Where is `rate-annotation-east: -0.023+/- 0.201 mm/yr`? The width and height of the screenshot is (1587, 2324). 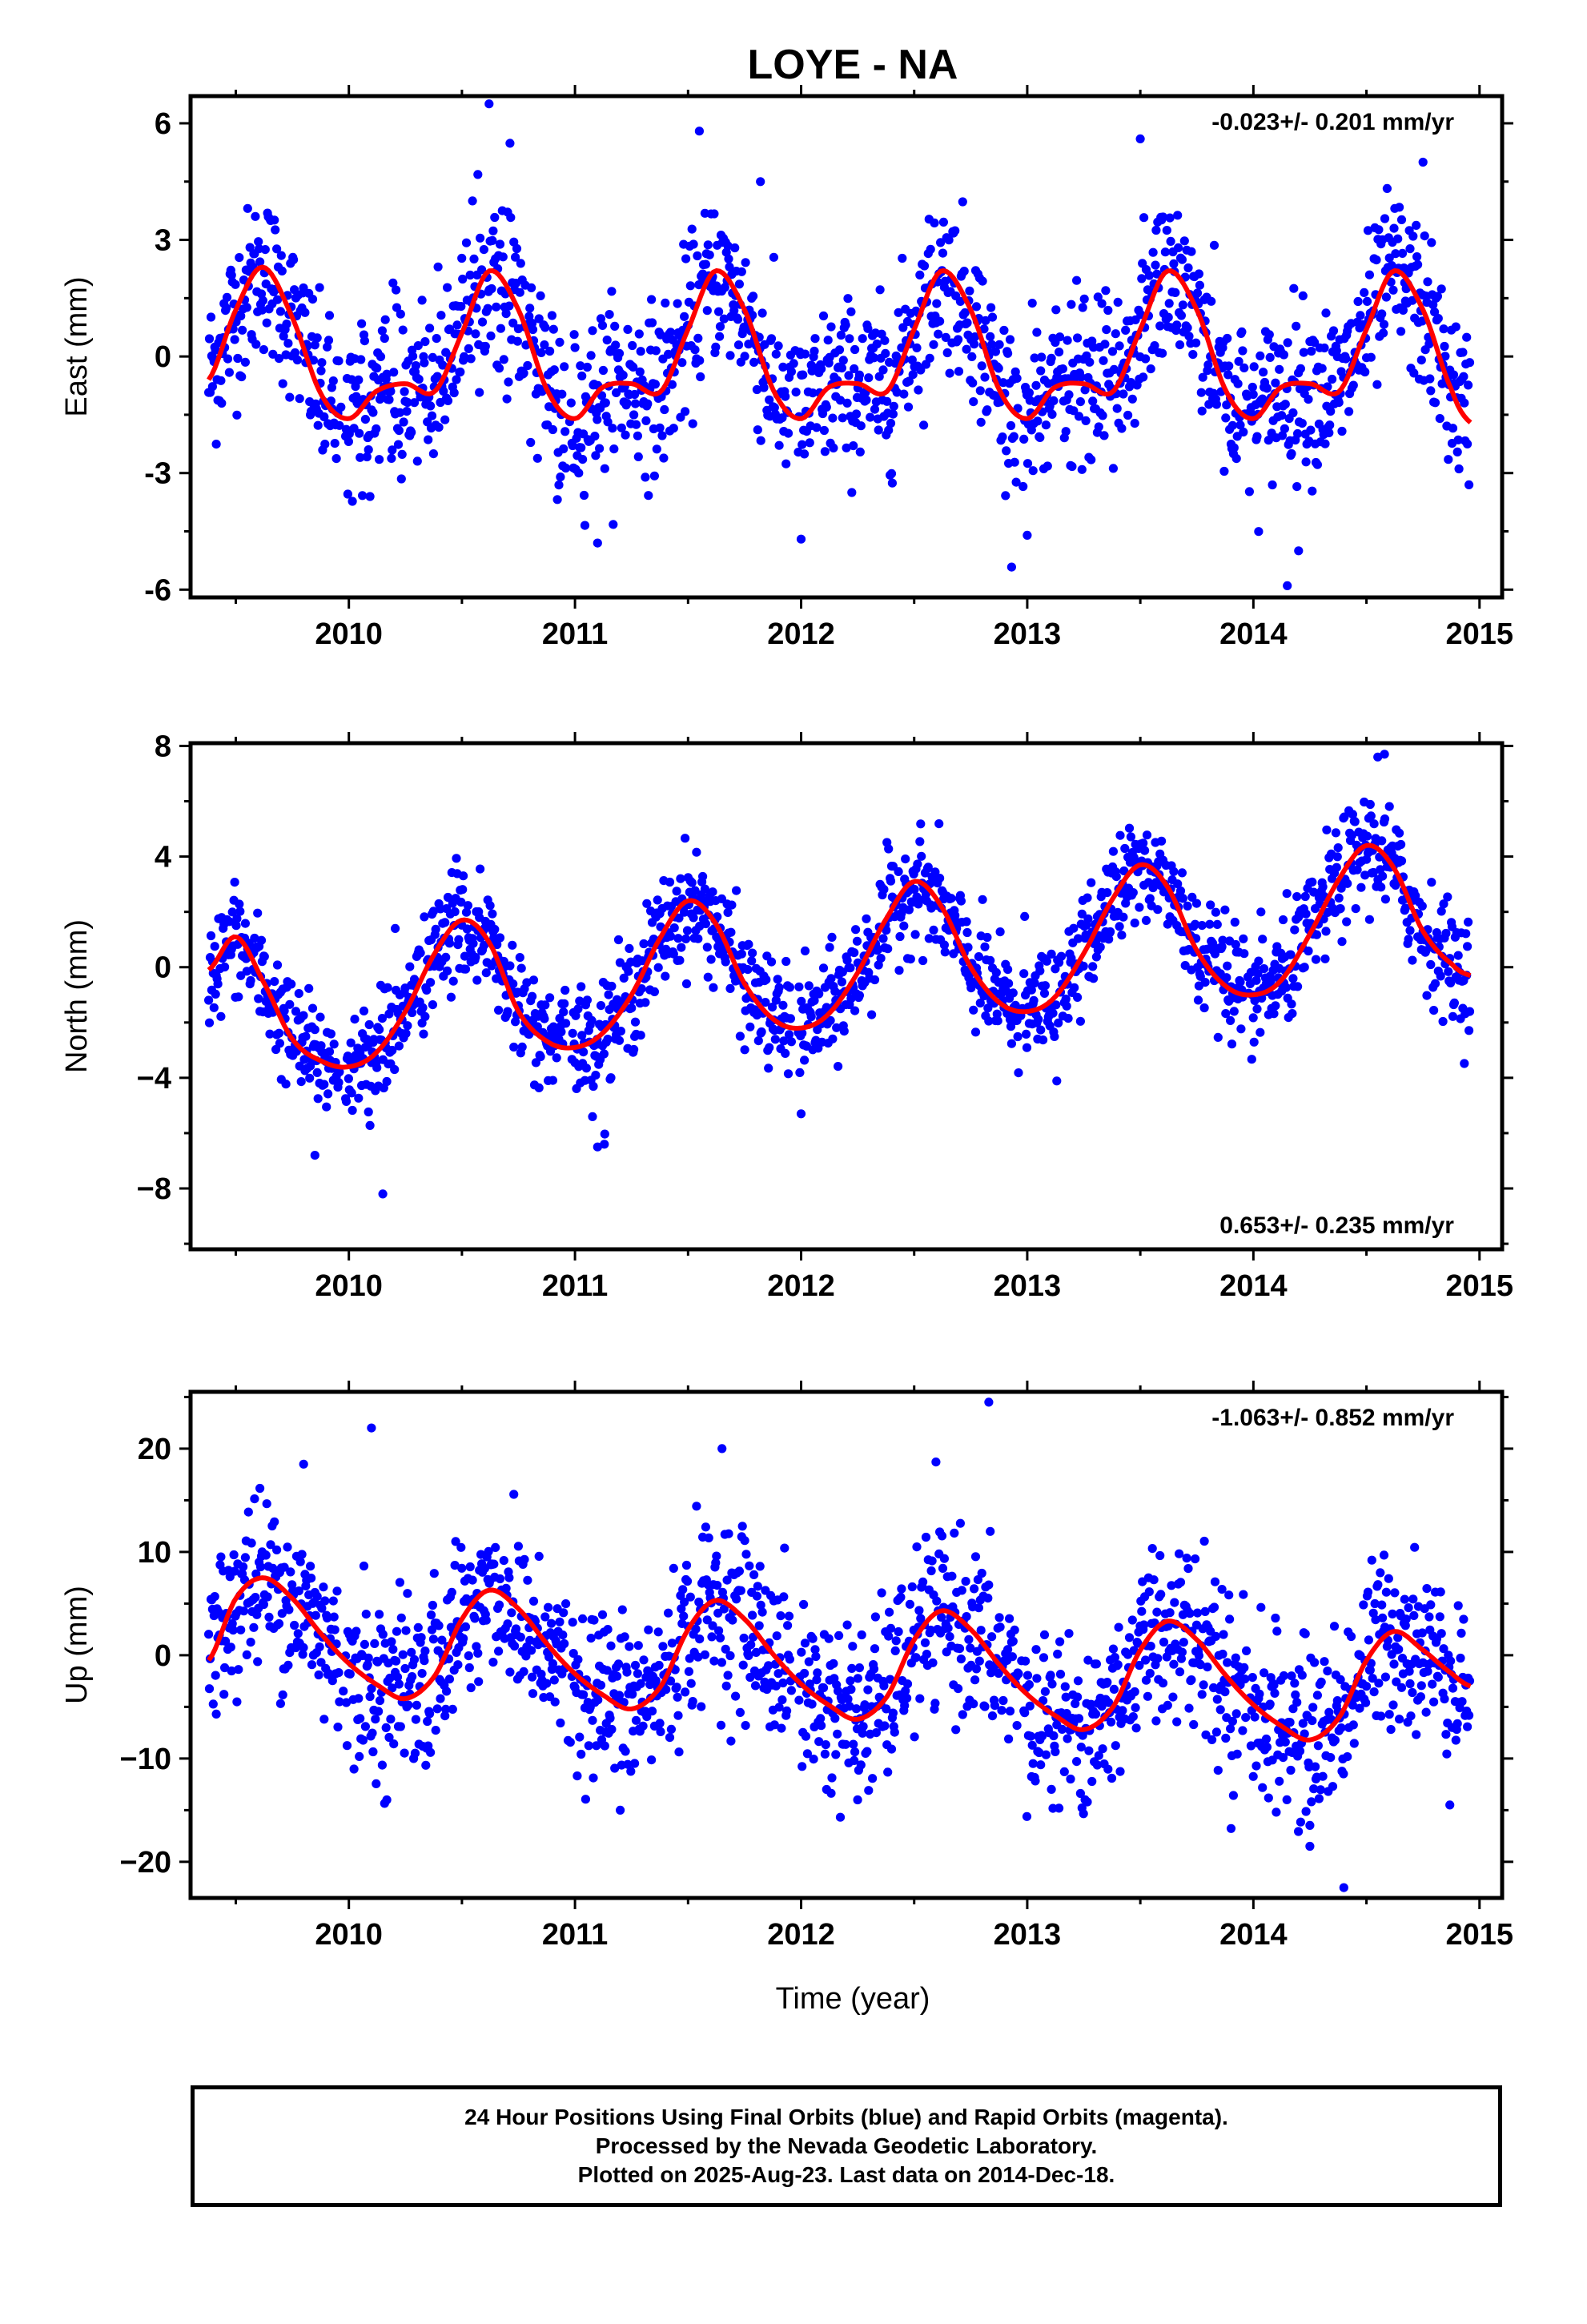
rate-annotation-east: -0.023+/- 0.201 mm/yr is located at coordinates (1333, 122).